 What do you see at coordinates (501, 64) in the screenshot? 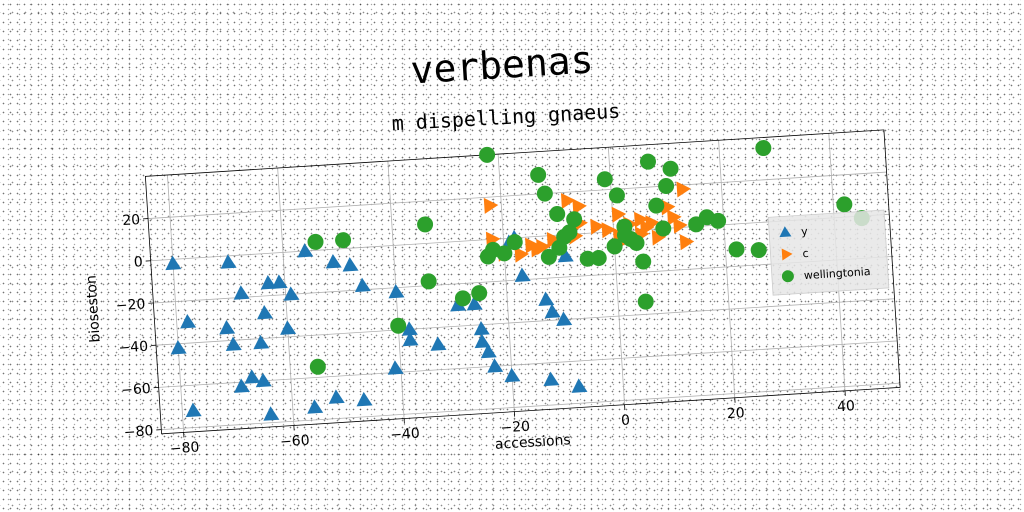
I see `chart-title: verbenas` at bounding box center [501, 64].